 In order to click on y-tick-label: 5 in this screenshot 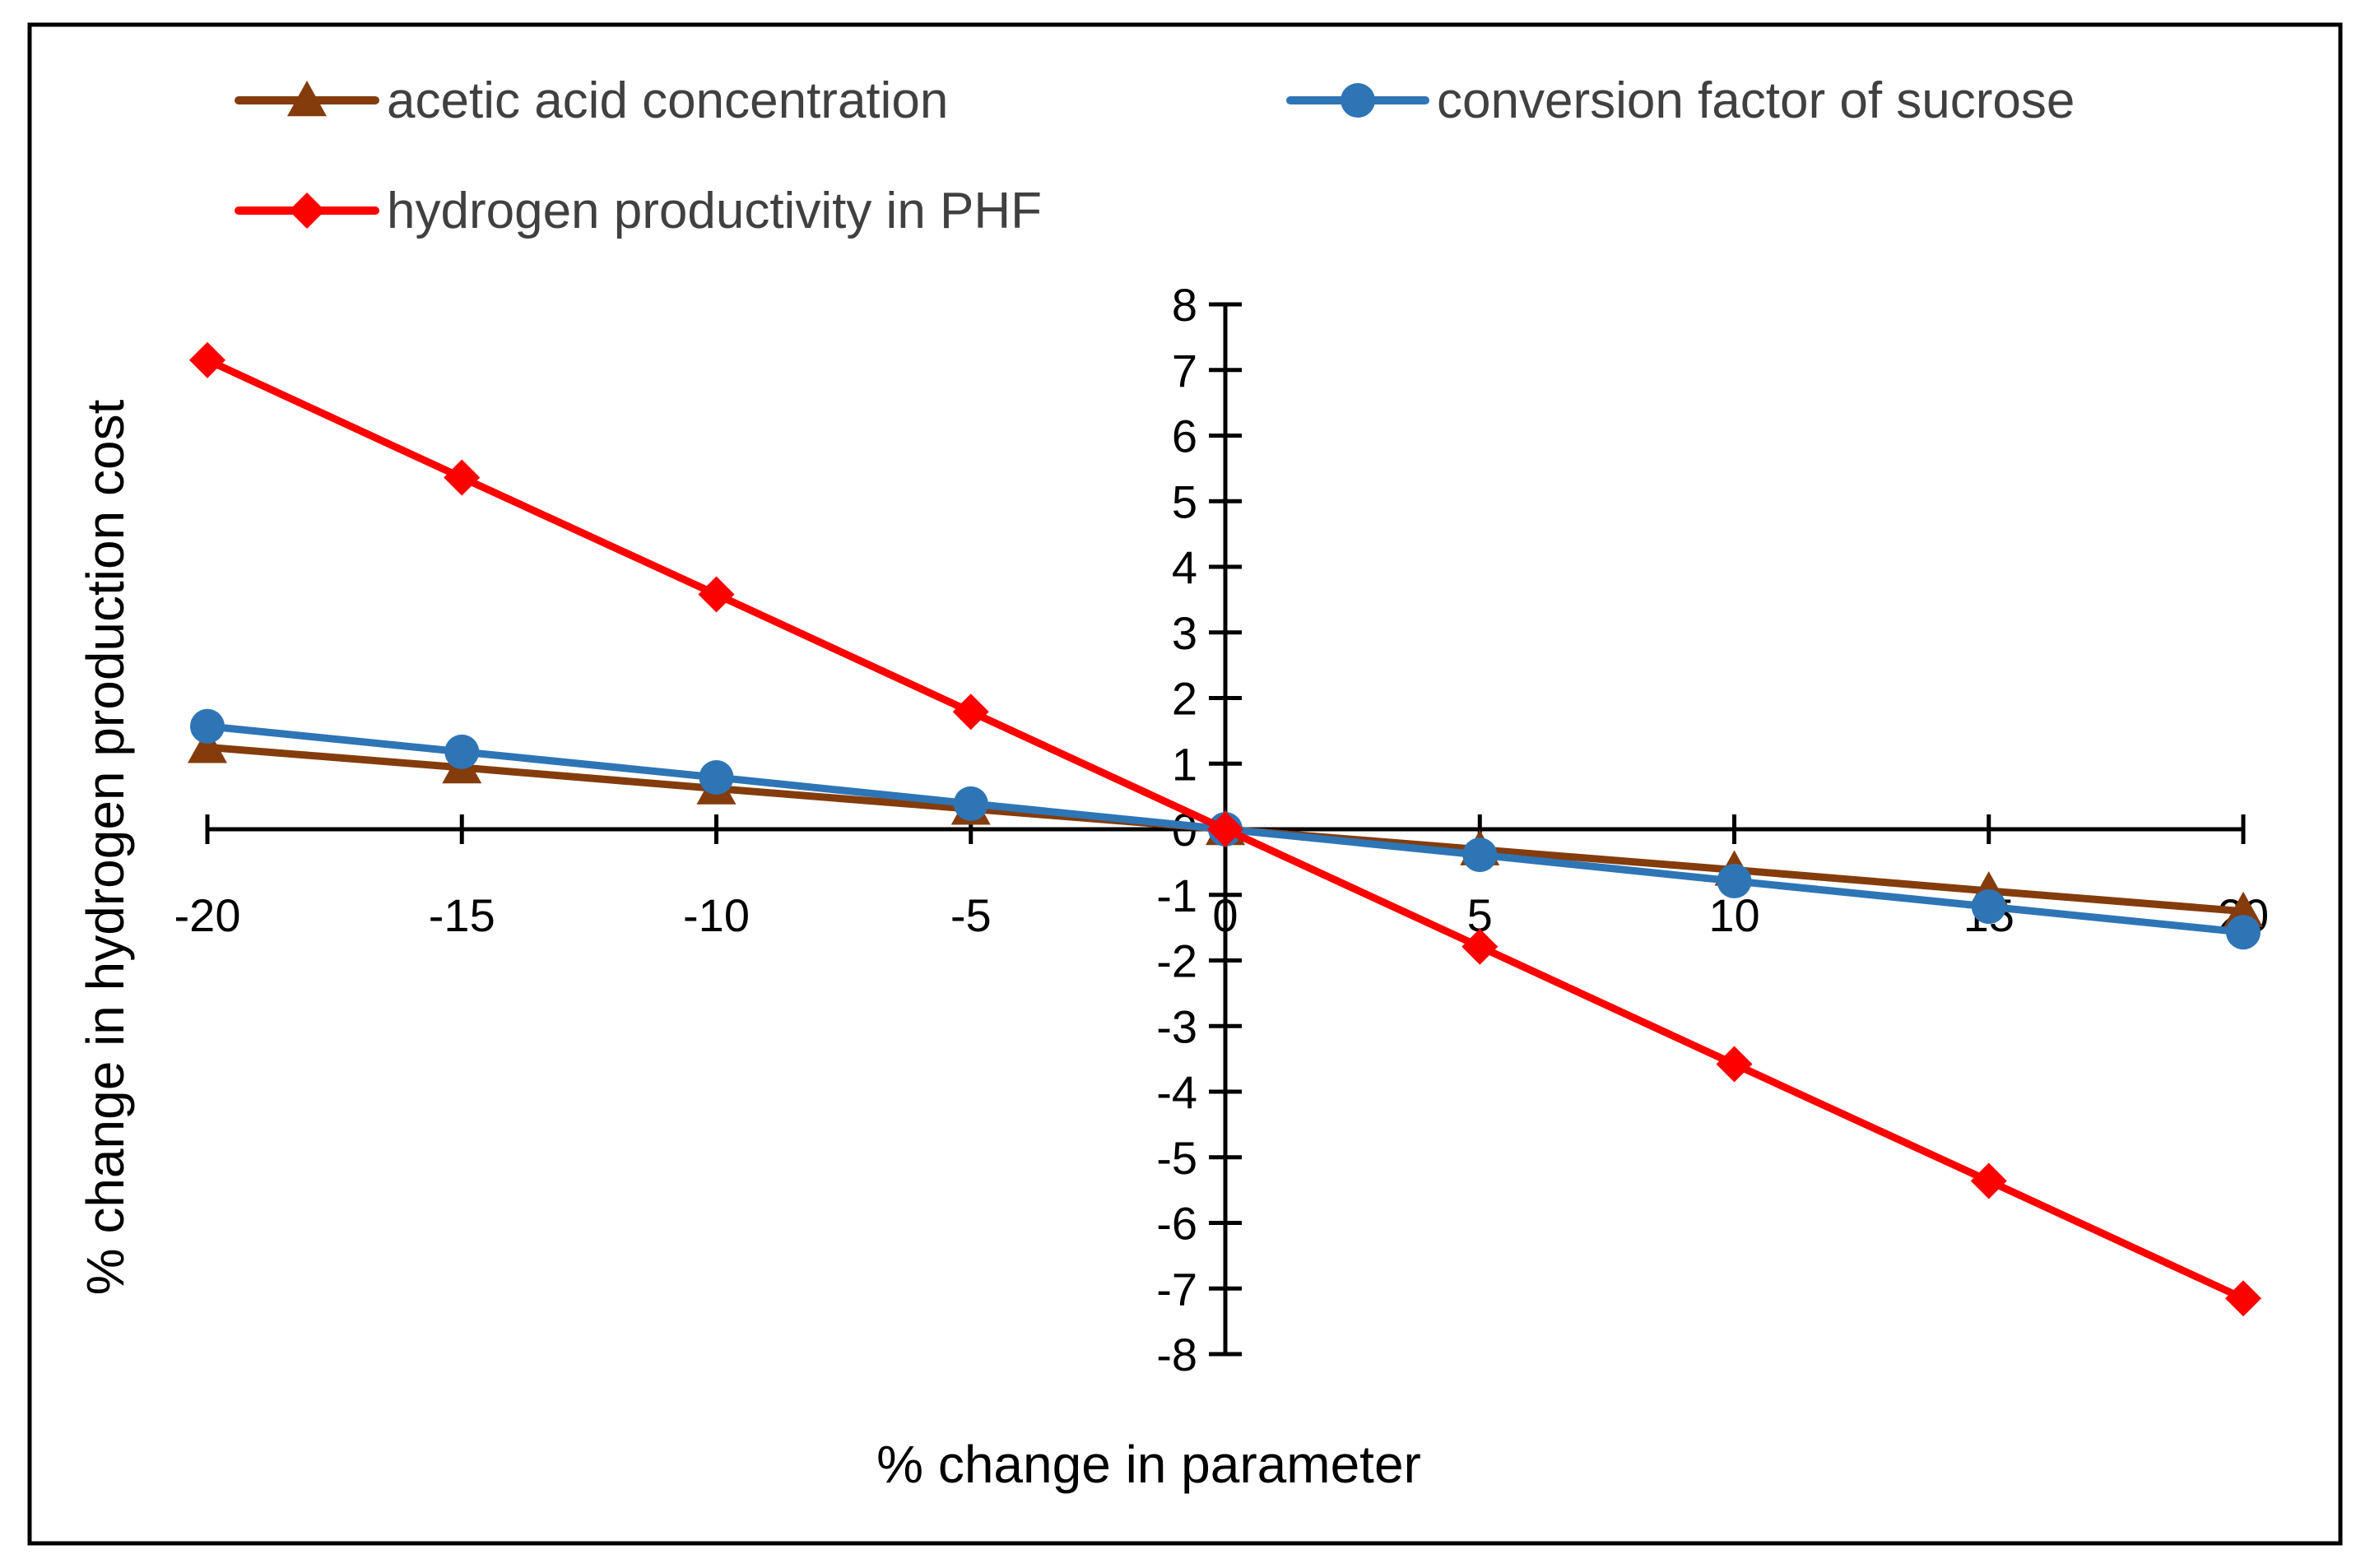, I will do `click(1184, 501)`.